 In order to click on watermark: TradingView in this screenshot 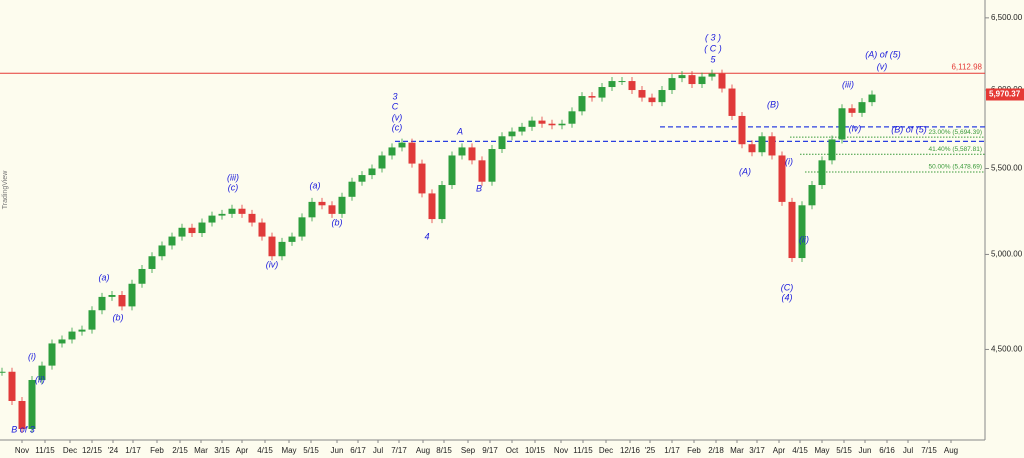, I will do `click(5, 189)`.